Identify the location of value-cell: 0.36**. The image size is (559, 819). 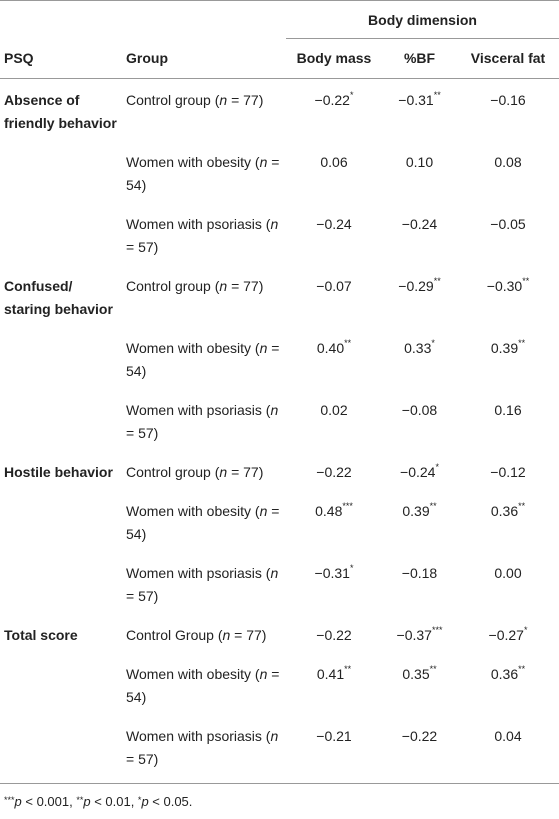
(508, 523).